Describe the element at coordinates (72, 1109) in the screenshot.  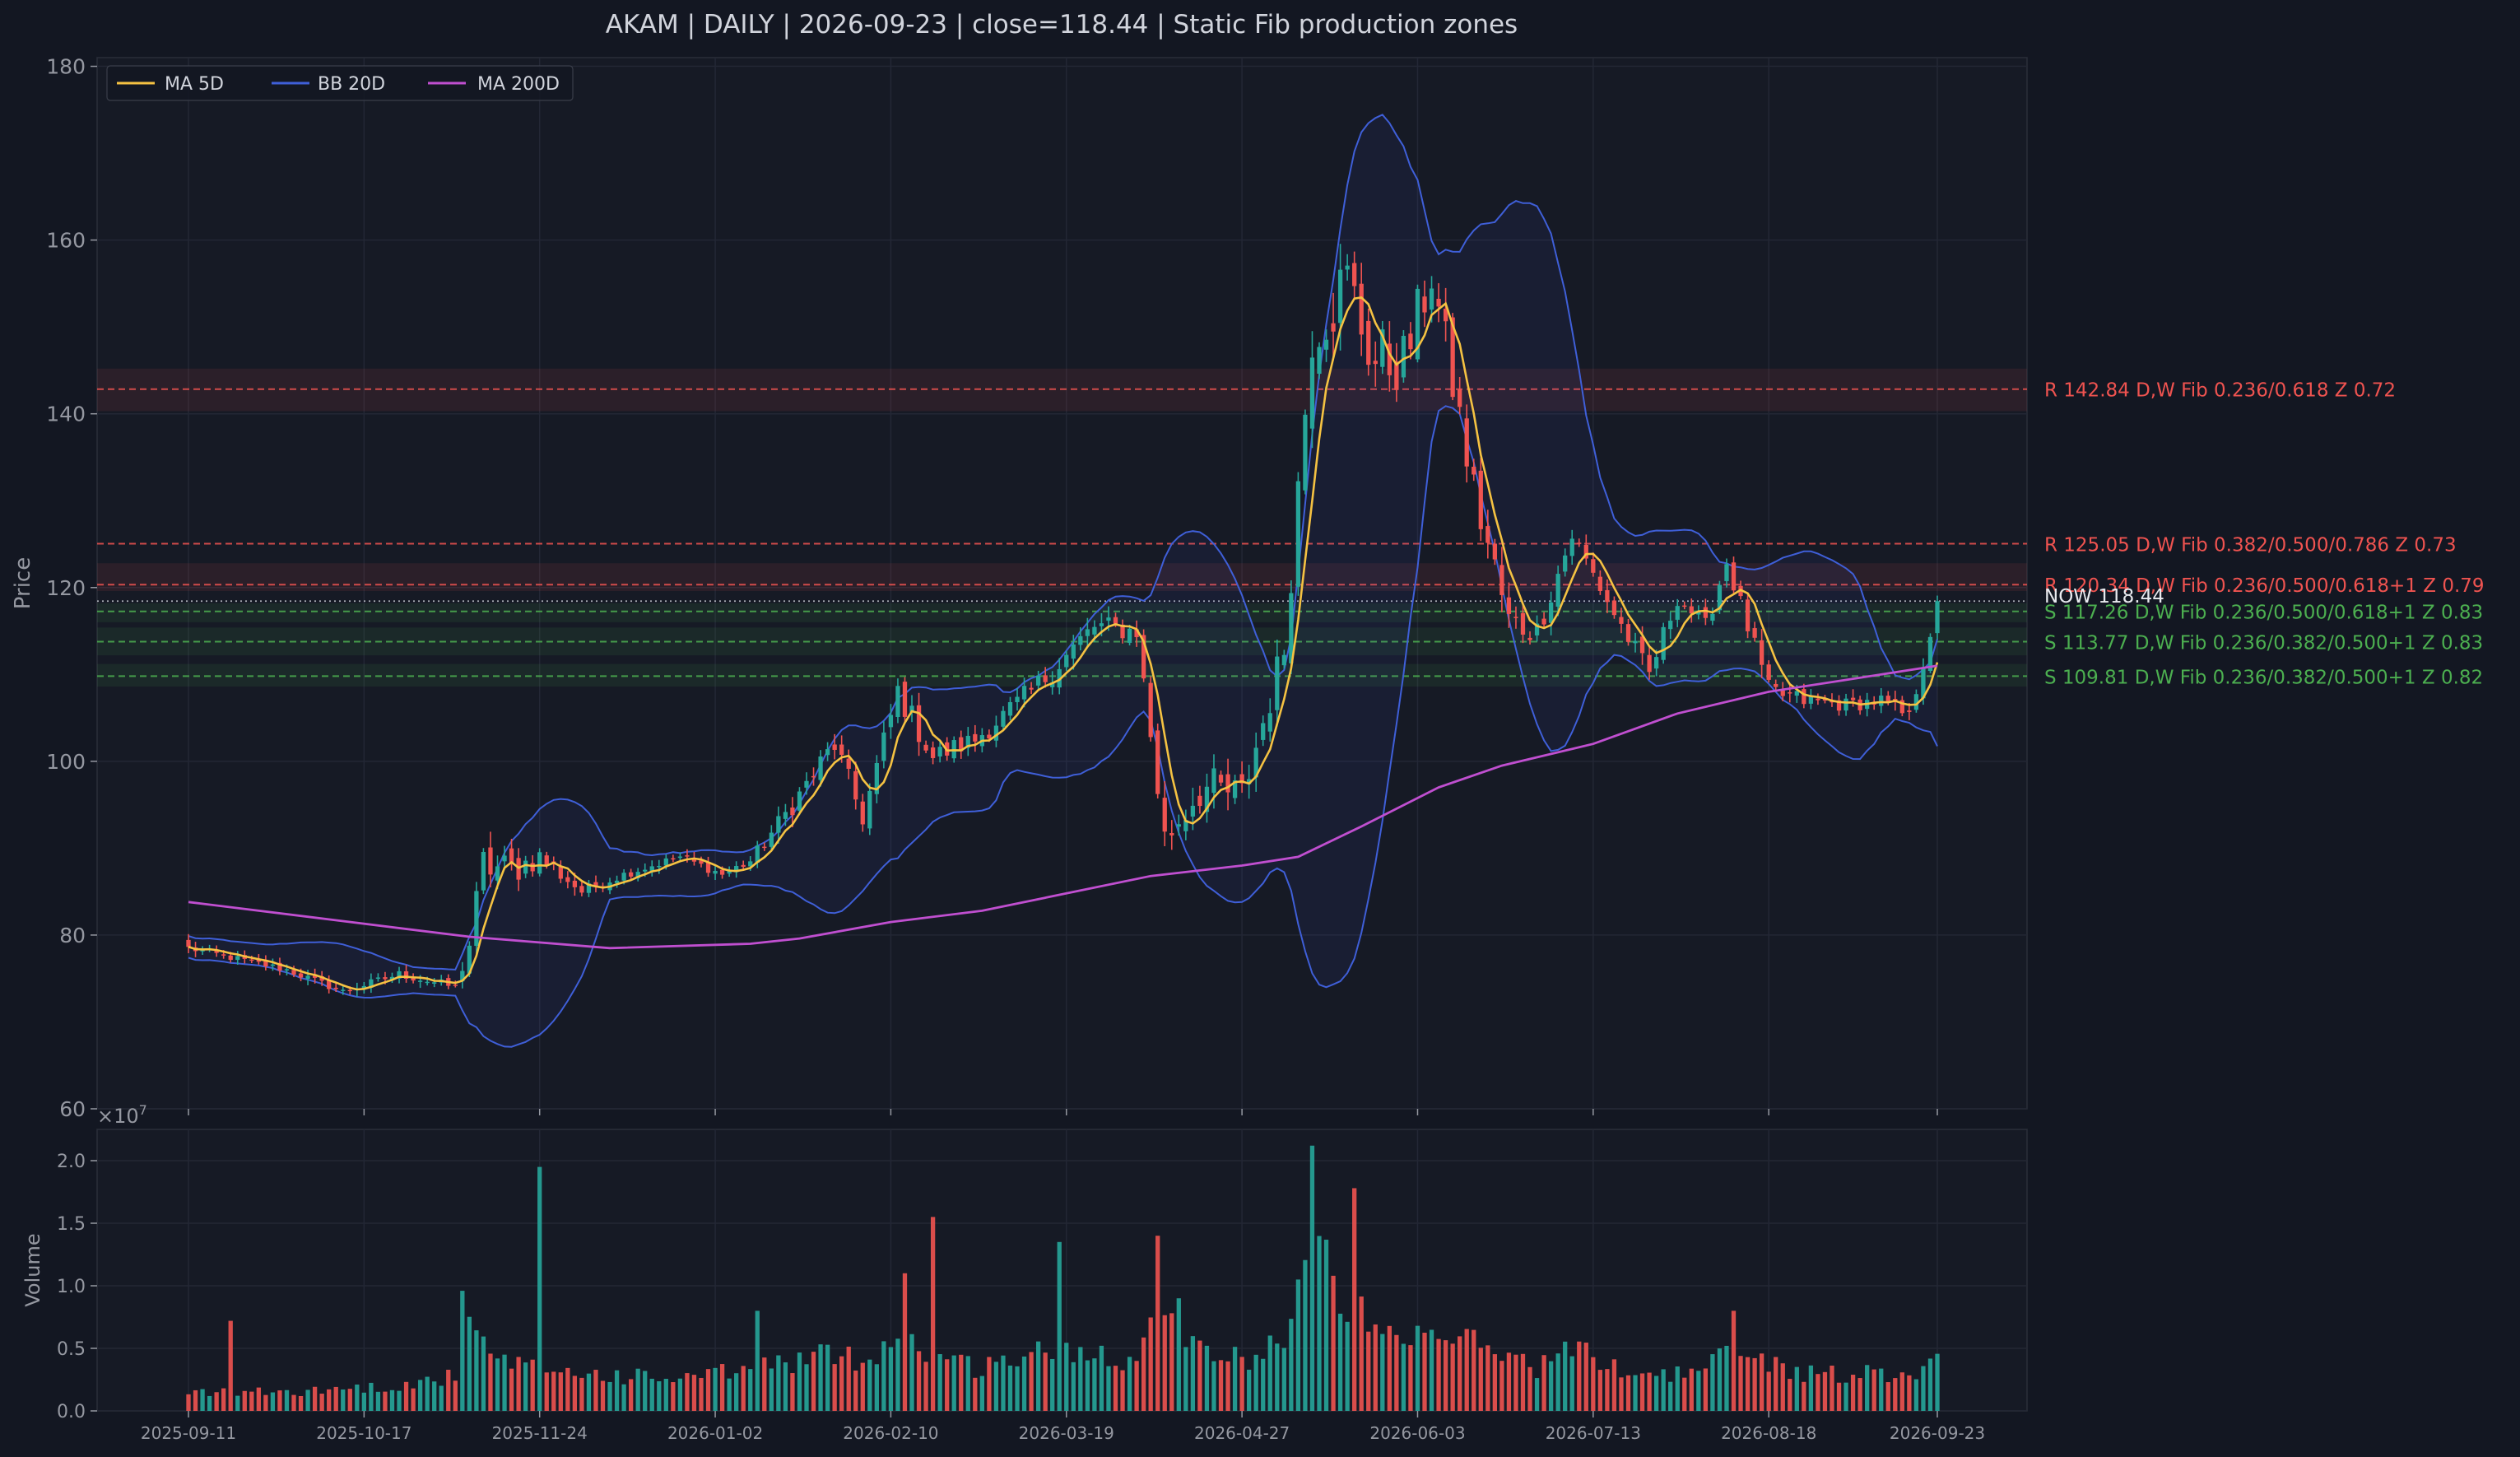
I see `price-tick-label: 60` at that location.